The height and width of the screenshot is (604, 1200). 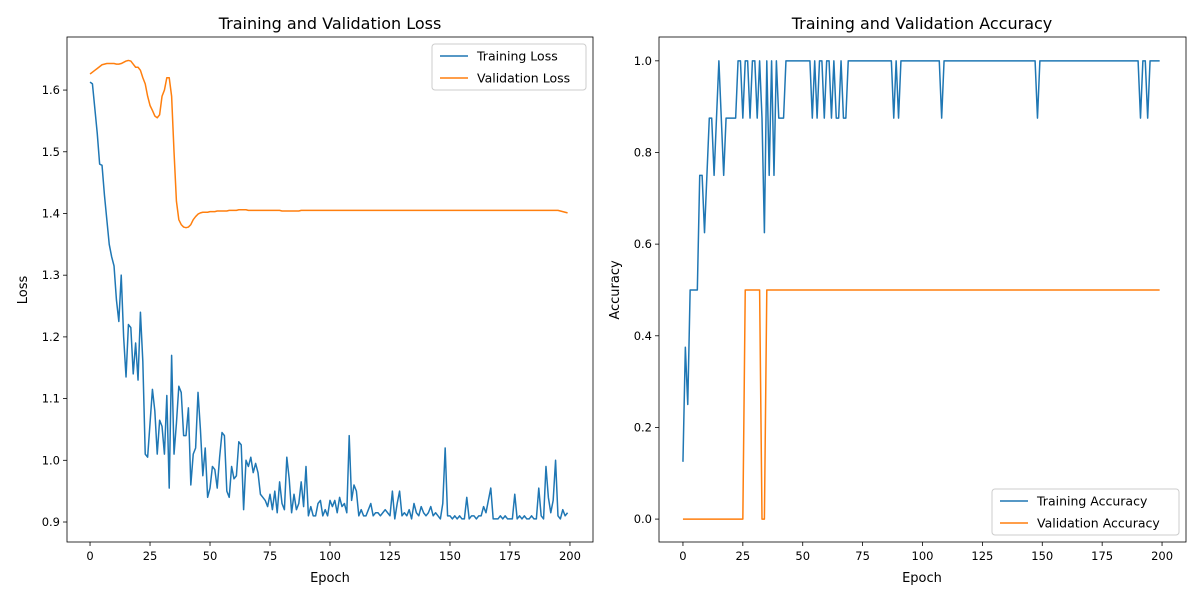 What do you see at coordinates (51, 213) in the screenshot?
I see `loss-y-tick-label: 1.4` at bounding box center [51, 213].